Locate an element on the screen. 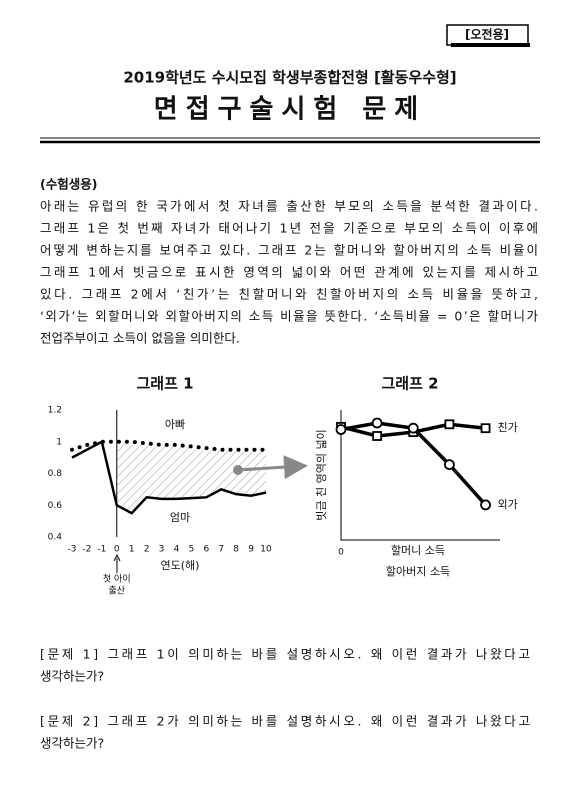 This screenshot has width=581, height=808. x-axis-label: 할머니 소득 is located at coordinates (418, 550).